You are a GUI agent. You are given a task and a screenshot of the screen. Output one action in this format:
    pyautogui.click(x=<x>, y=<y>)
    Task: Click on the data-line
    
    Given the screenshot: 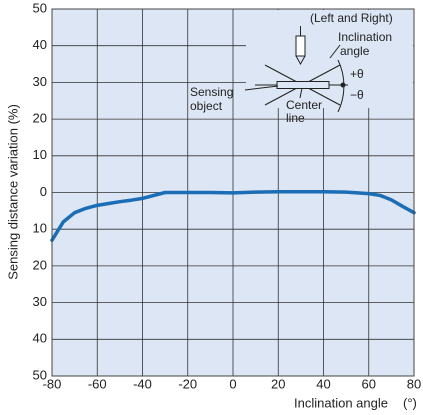 What is the action you would take?
    pyautogui.click(x=233, y=216)
    